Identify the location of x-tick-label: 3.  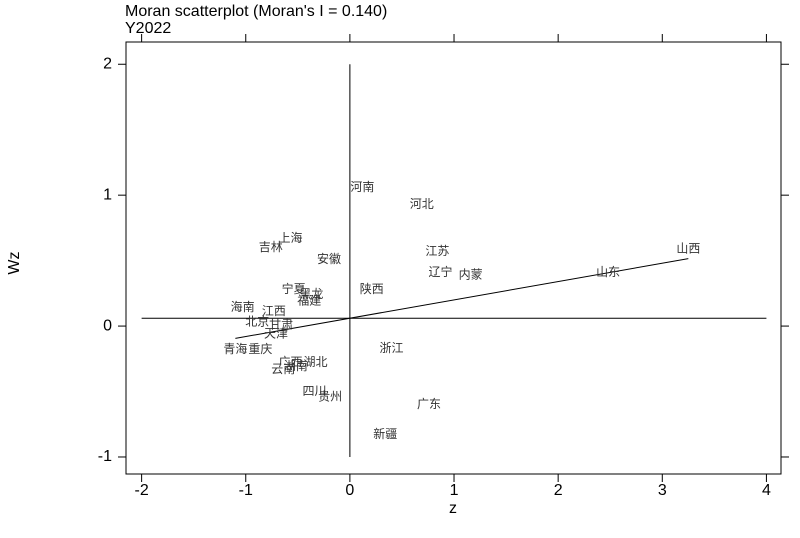
(662, 490).